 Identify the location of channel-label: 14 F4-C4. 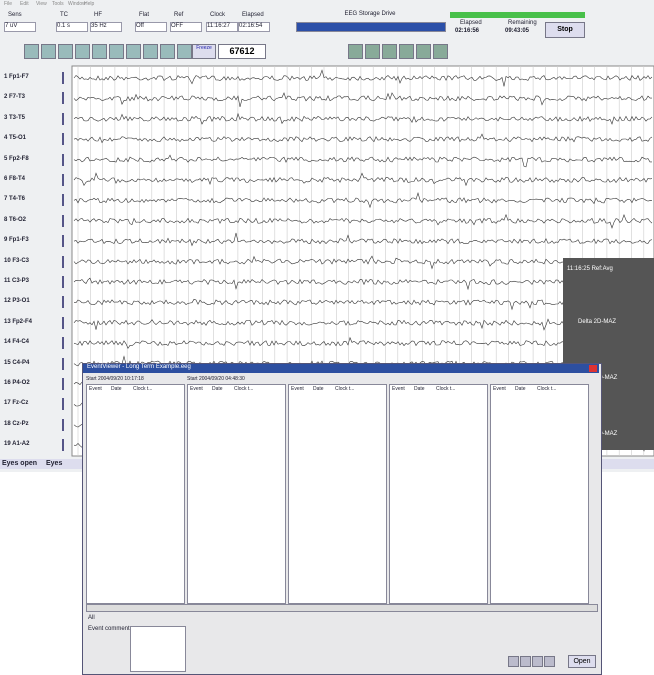
(17, 342).